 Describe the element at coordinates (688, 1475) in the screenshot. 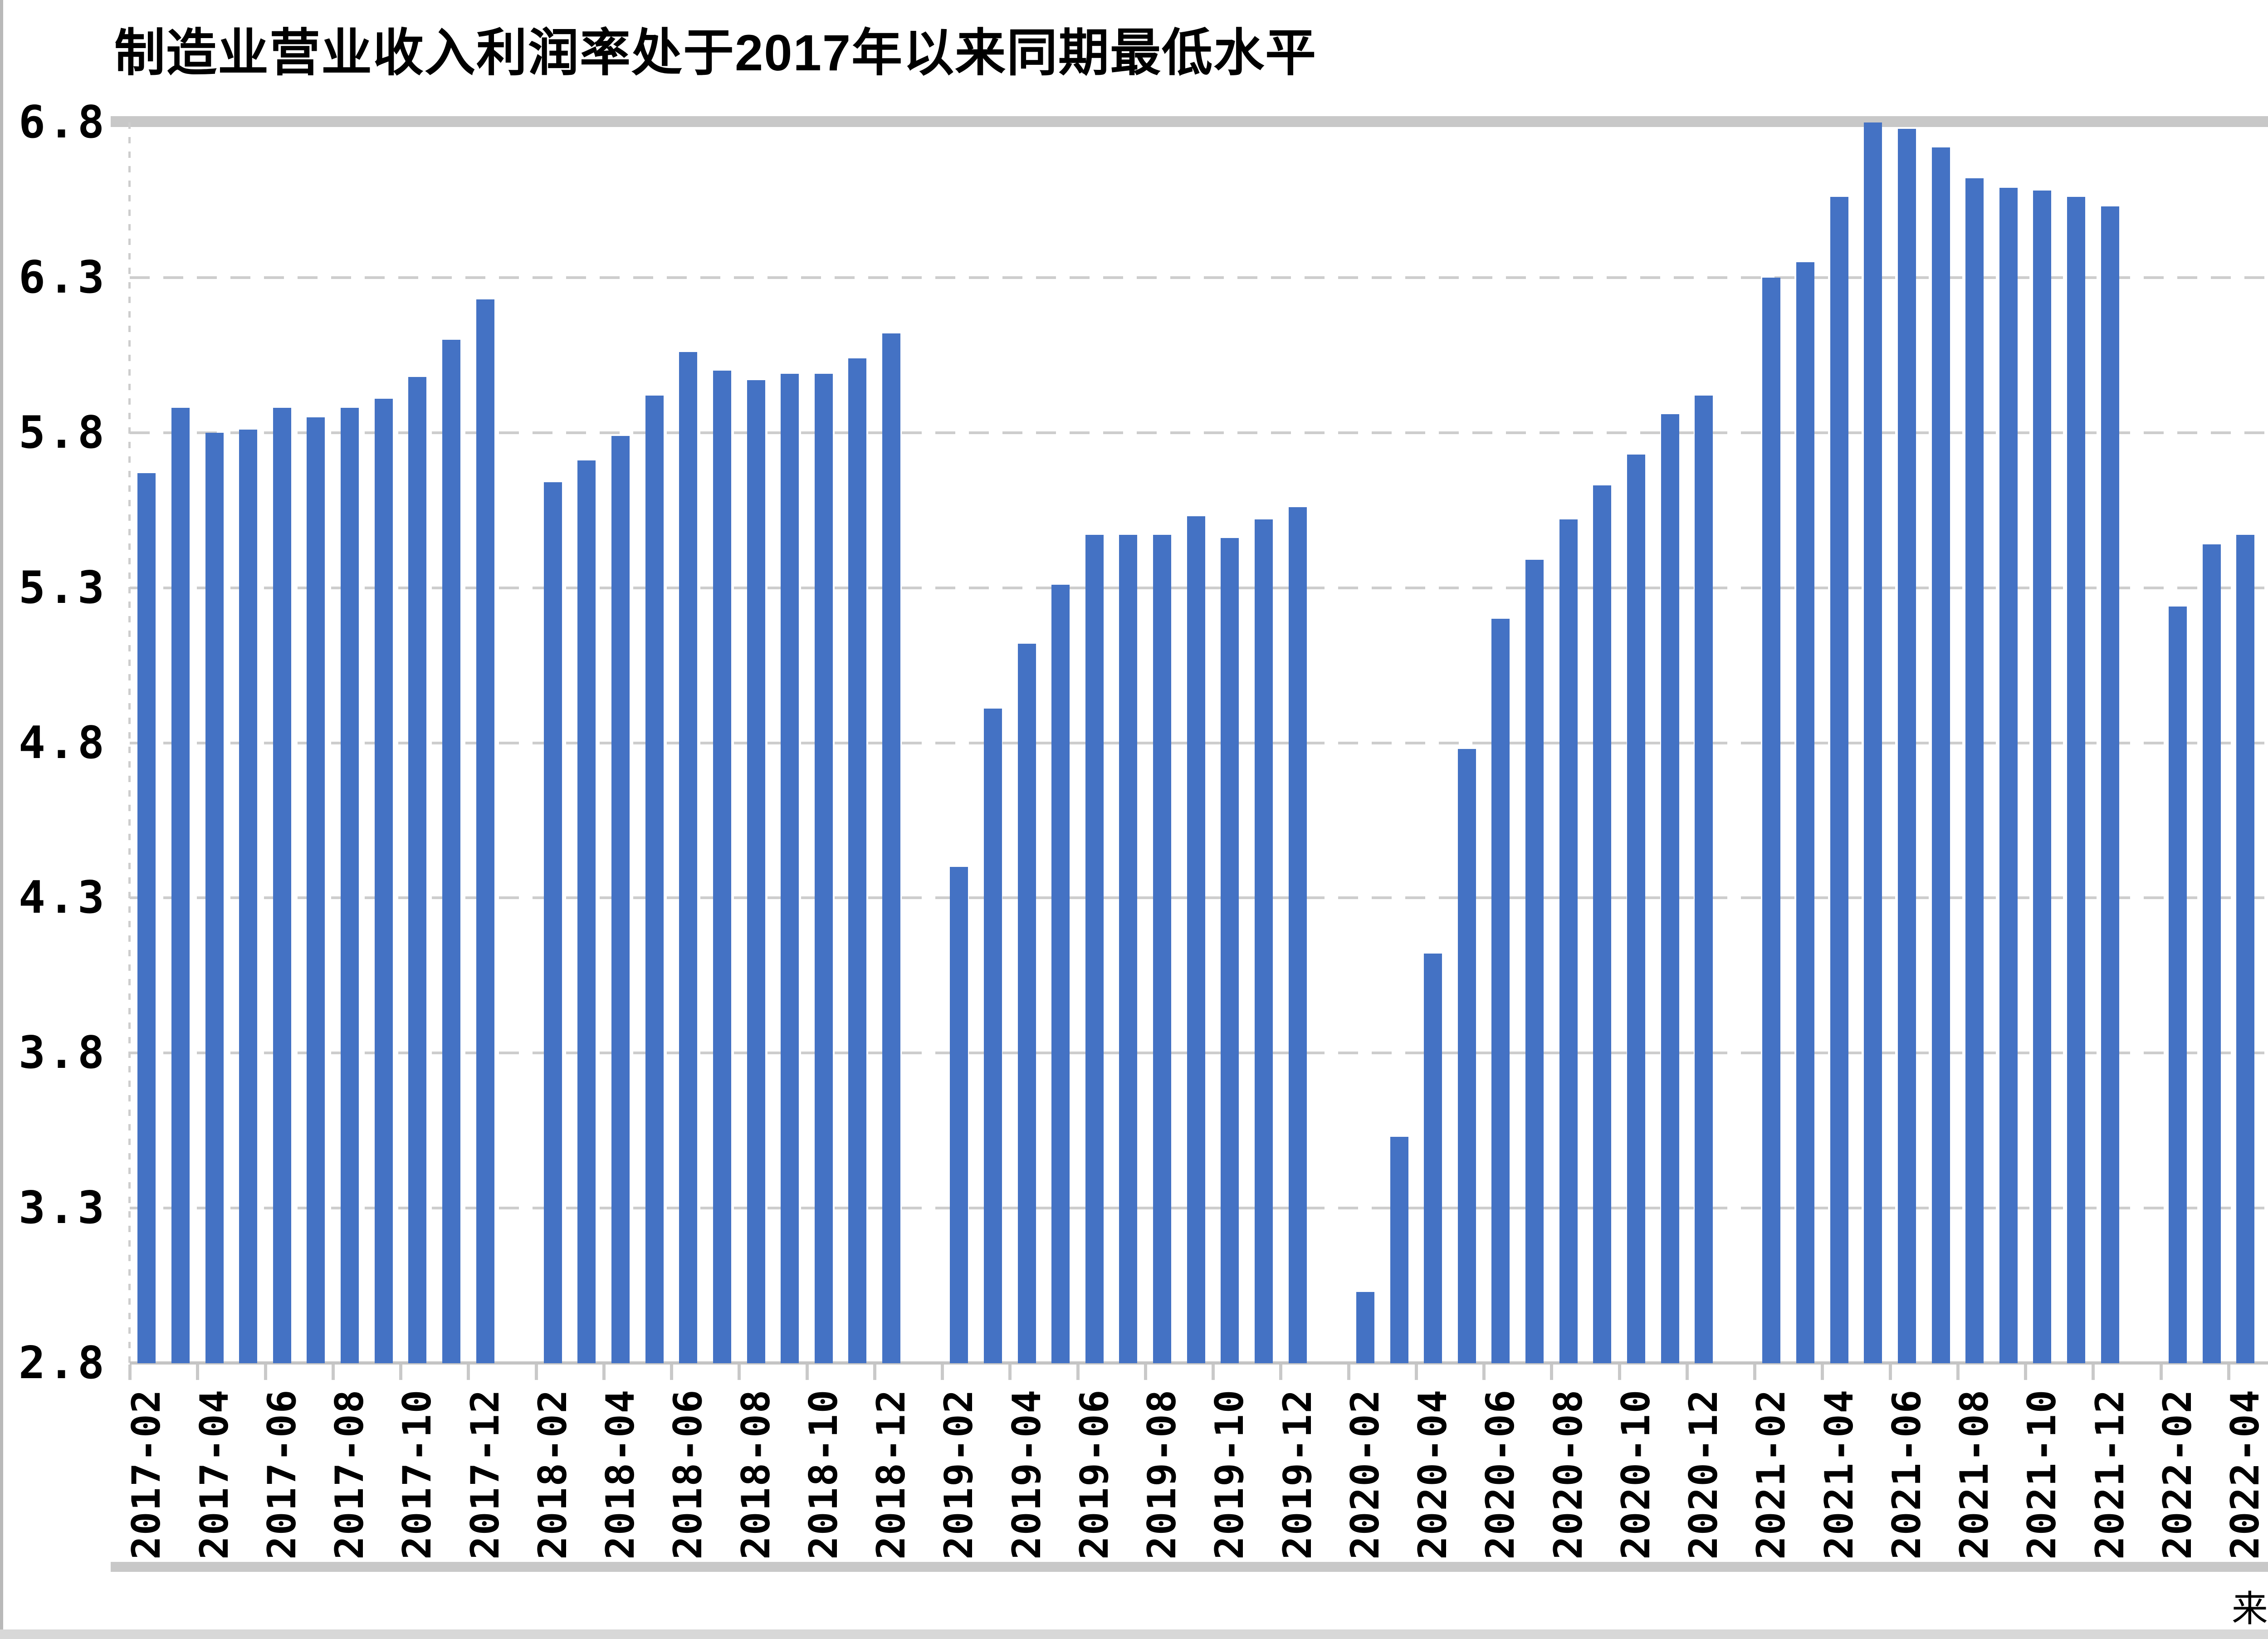

I see `x-axis-tick-label: 2018-06` at that location.